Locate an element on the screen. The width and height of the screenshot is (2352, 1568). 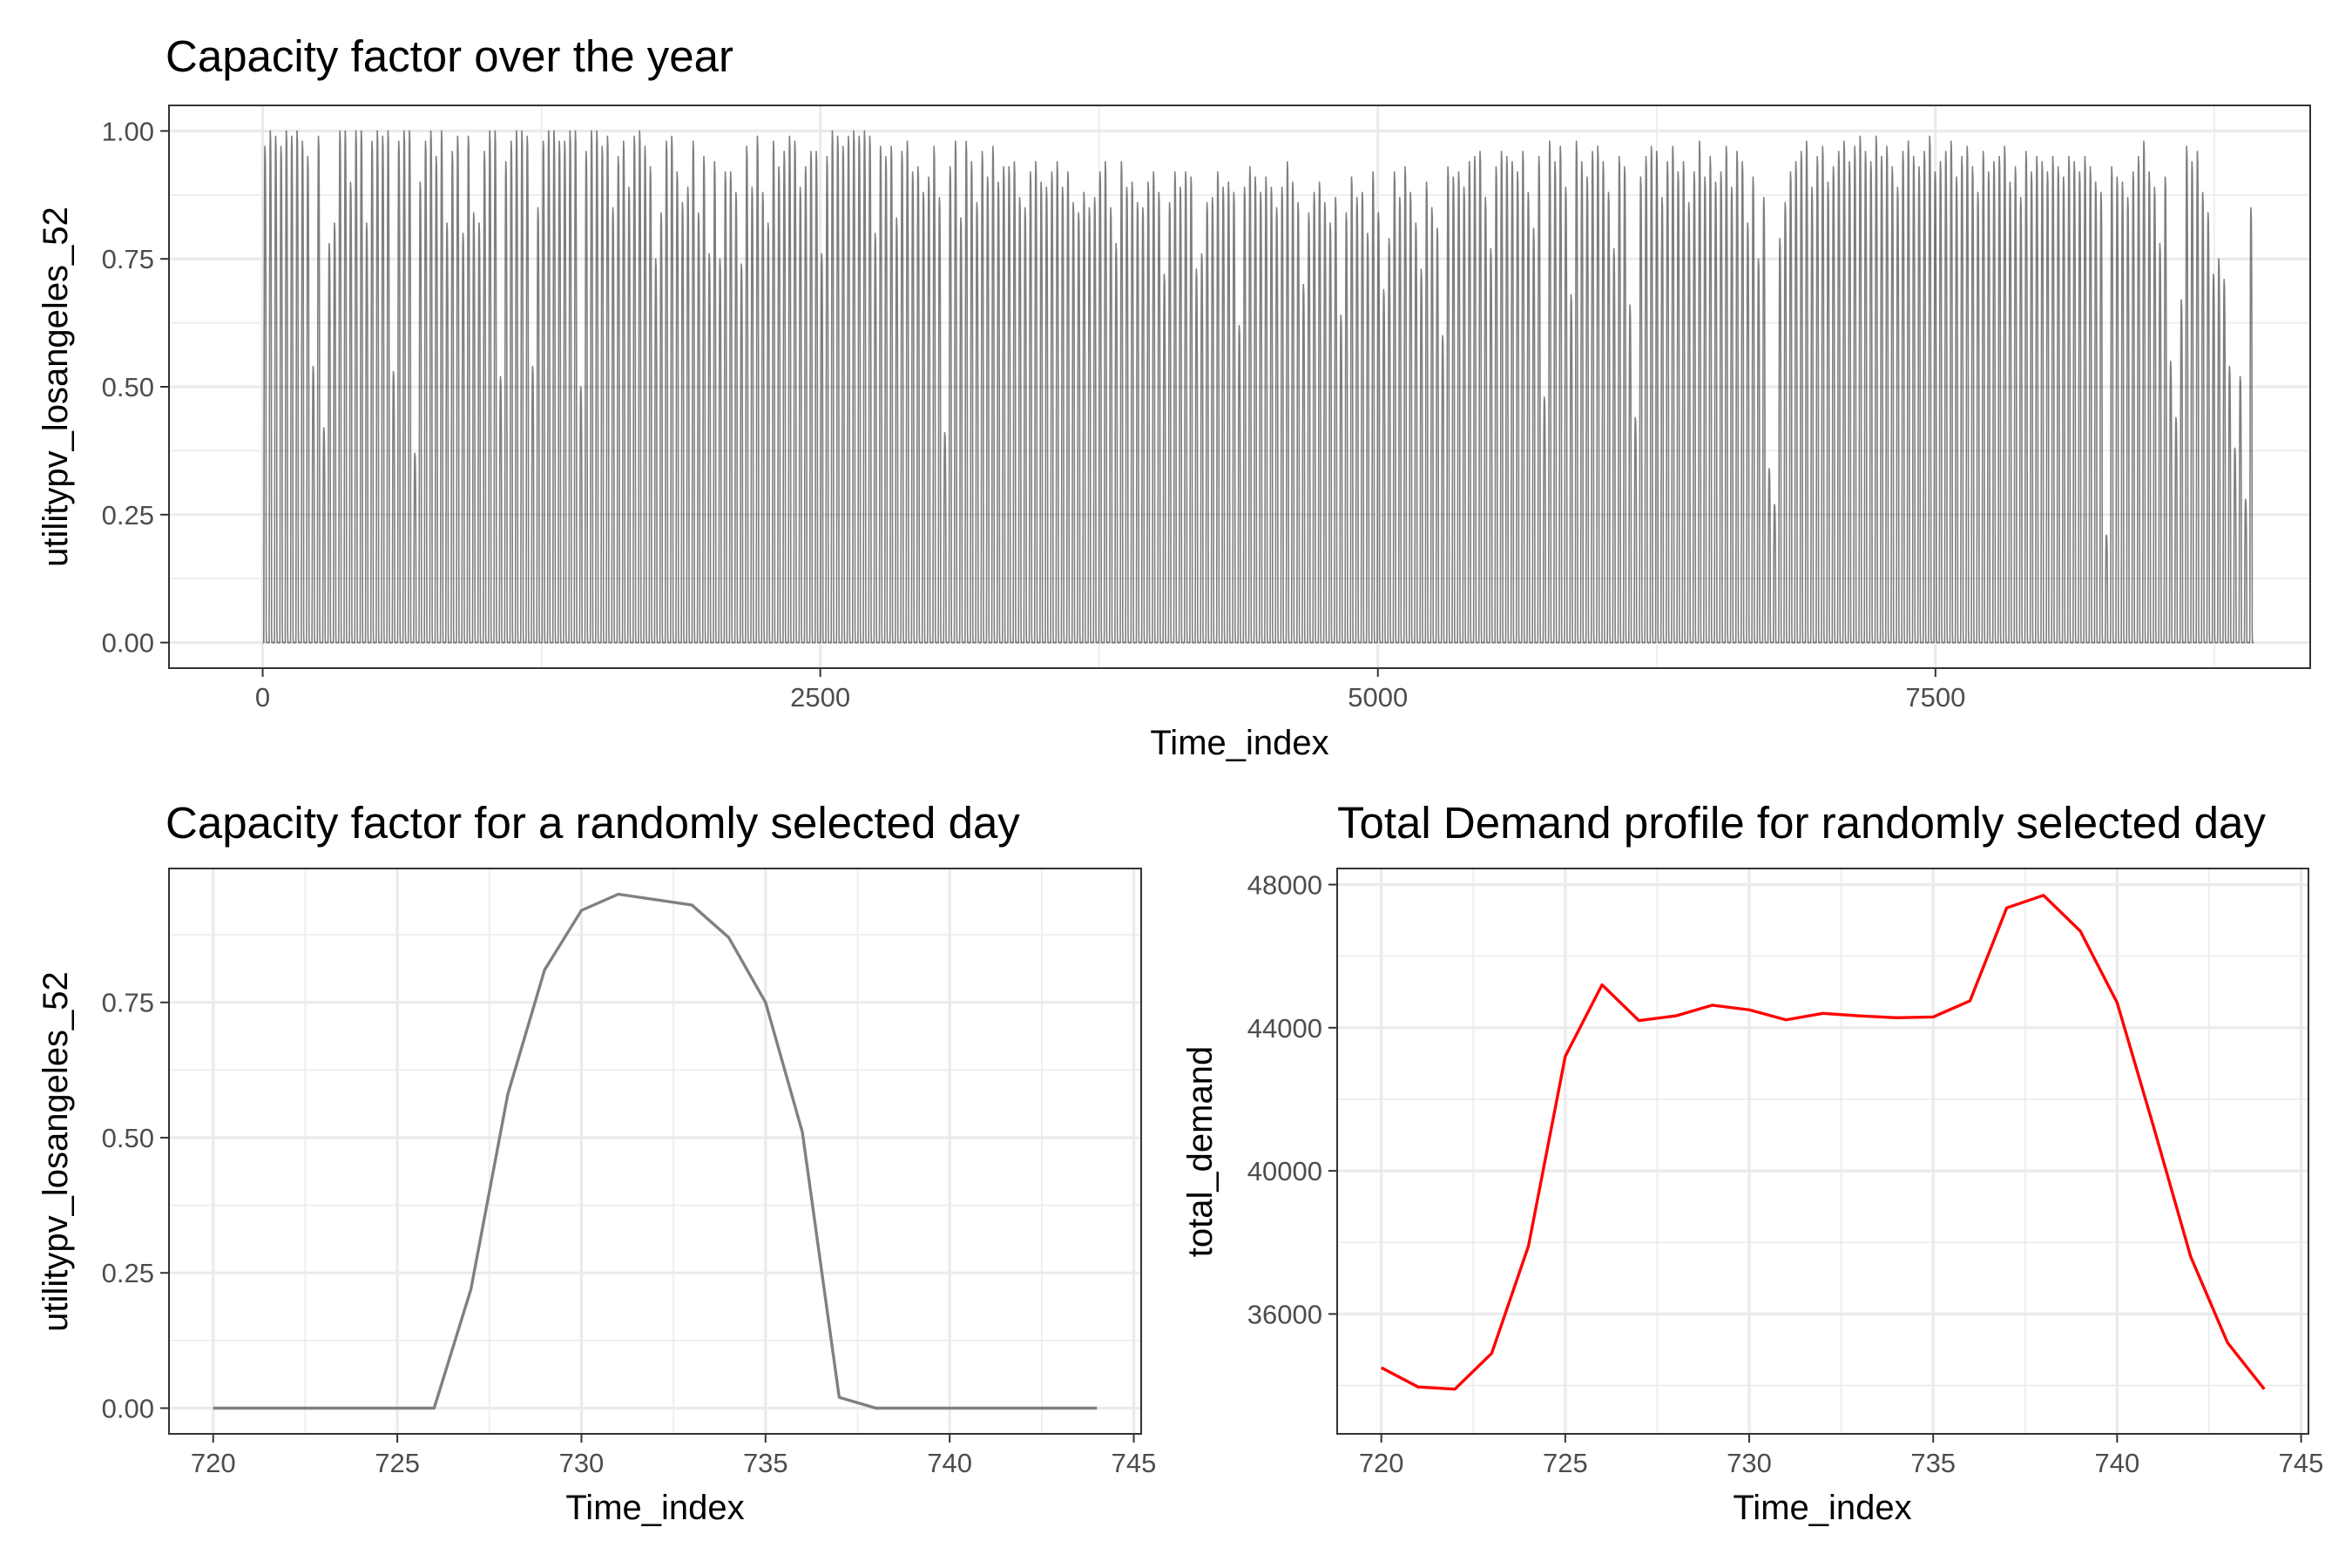
y-tick-label: 44000 is located at coordinates (1284, 1028).